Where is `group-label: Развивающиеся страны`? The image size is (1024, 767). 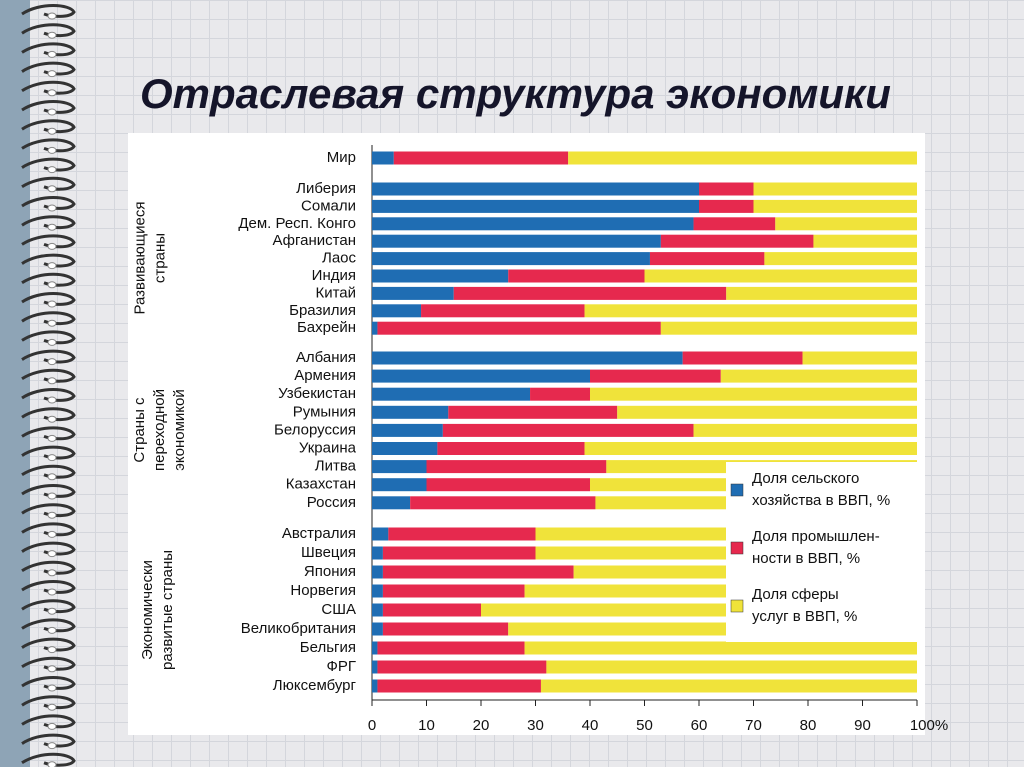 group-label: Развивающиеся страны is located at coordinates (149, 257).